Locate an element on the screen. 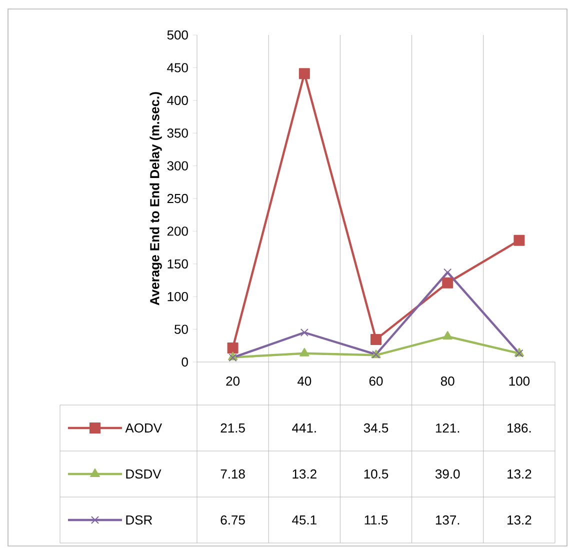  data-label: 7.18 is located at coordinates (232, 474).